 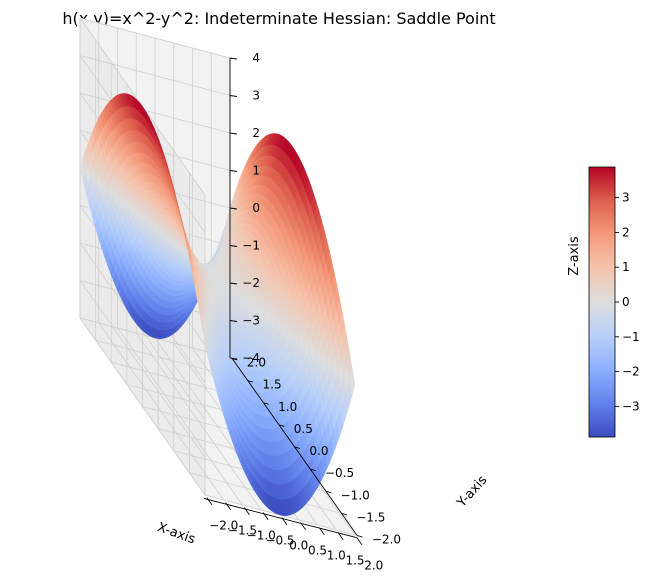 What do you see at coordinates (244, 208) in the screenshot?
I see `z-axis: −4 −3 −2 −1 0 1 2 3 4` at bounding box center [244, 208].